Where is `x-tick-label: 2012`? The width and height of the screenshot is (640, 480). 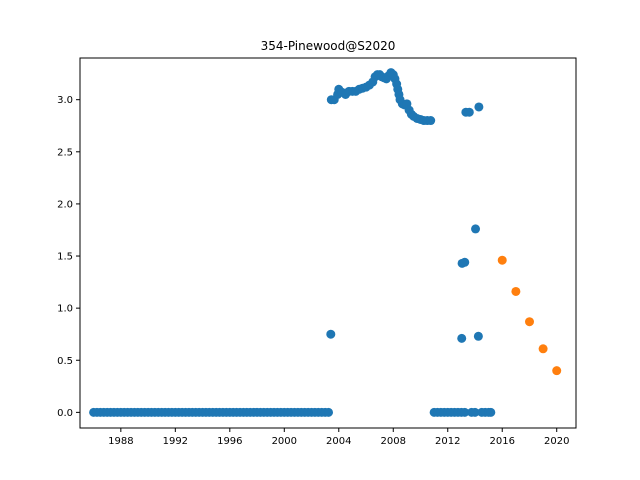
x-tick-label: 2012 is located at coordinates (447, 441).